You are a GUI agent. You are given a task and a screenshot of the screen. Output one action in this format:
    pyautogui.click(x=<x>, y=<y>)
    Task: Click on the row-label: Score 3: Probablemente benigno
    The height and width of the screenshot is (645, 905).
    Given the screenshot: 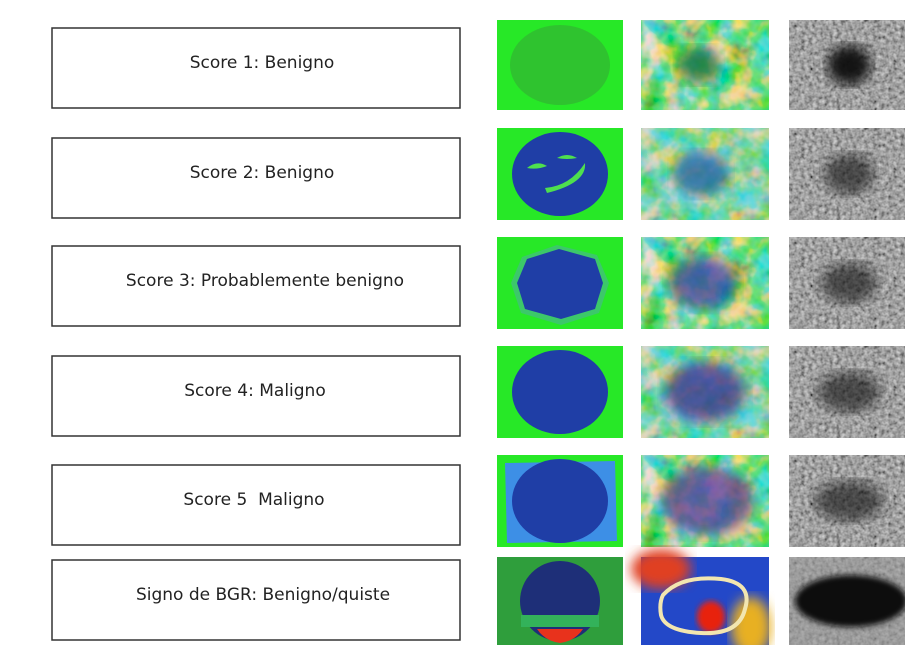 What is the action you would take?
    pyautogui.click(x=265, y=281)
    